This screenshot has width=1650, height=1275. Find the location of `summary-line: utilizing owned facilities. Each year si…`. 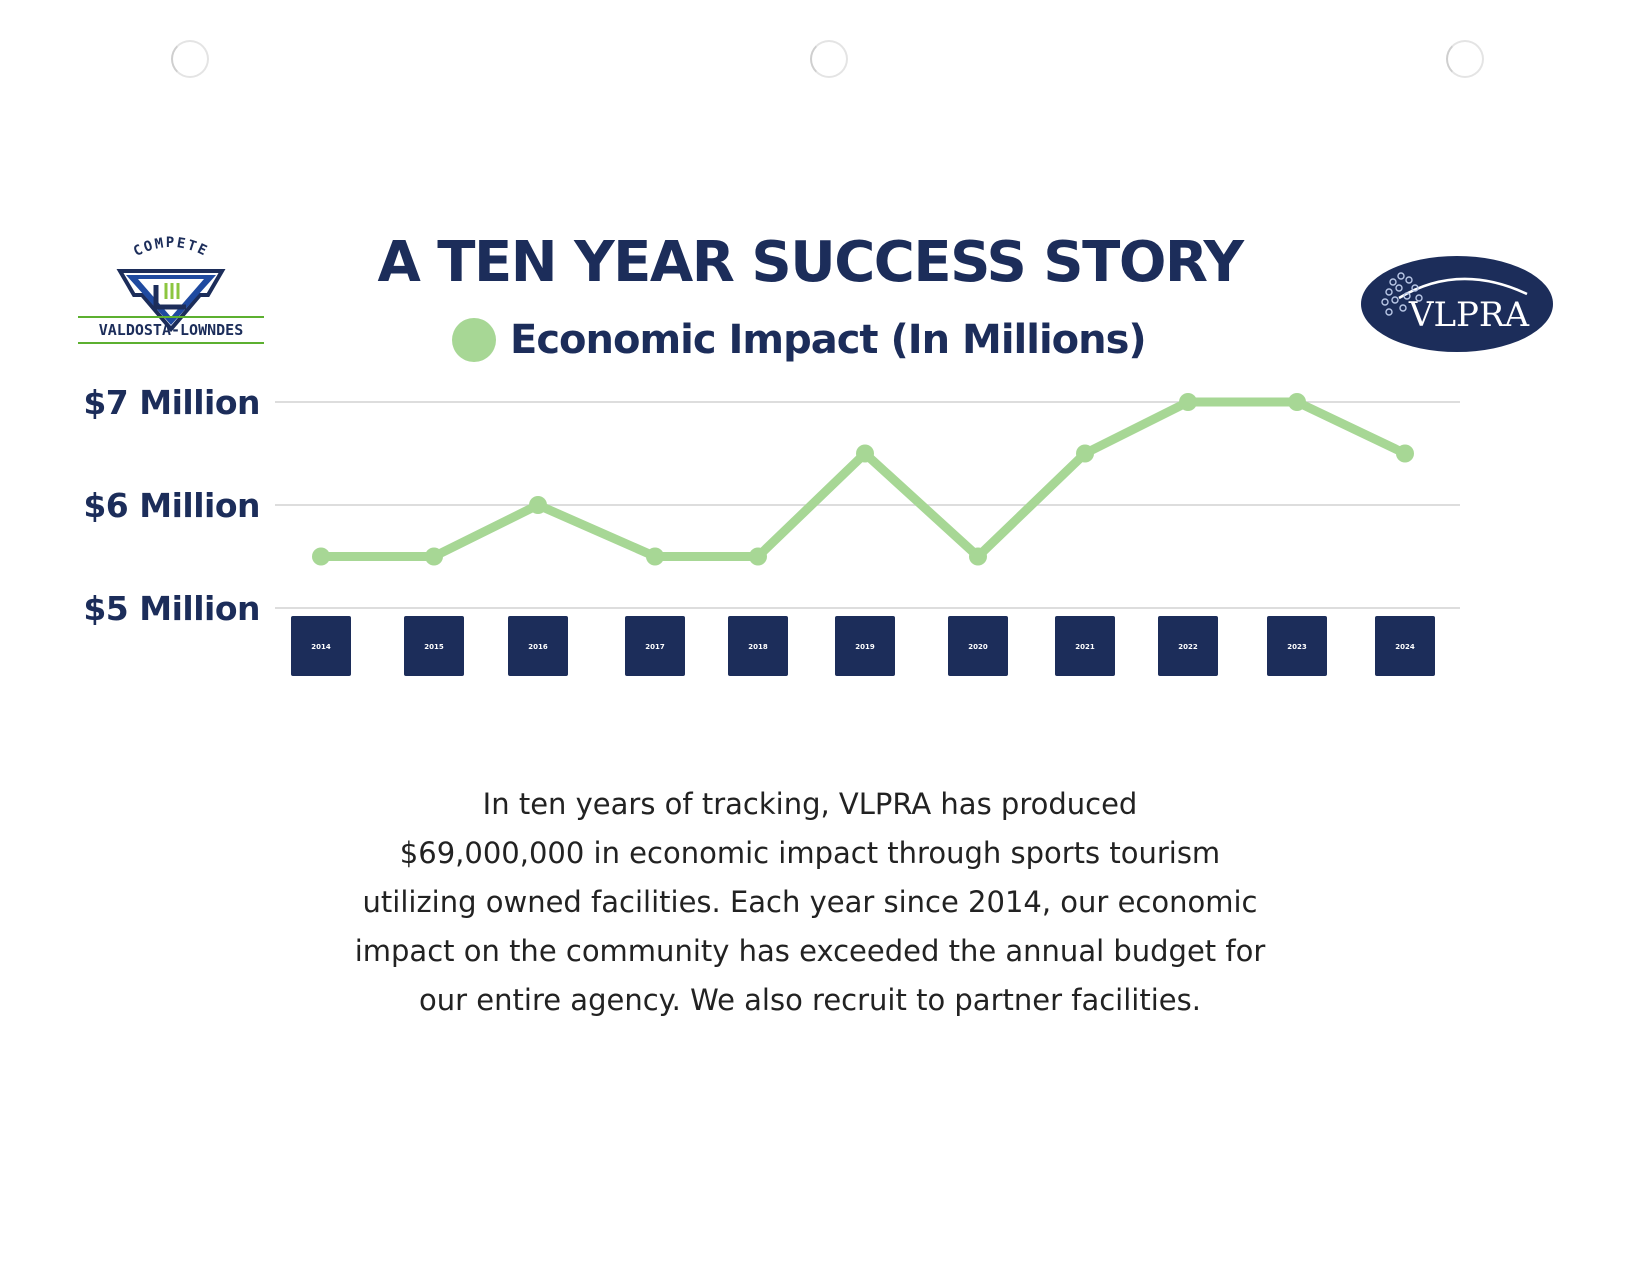

summary-line: utilizing owned facilities. Each year si… is located at coordinates (810, 902).